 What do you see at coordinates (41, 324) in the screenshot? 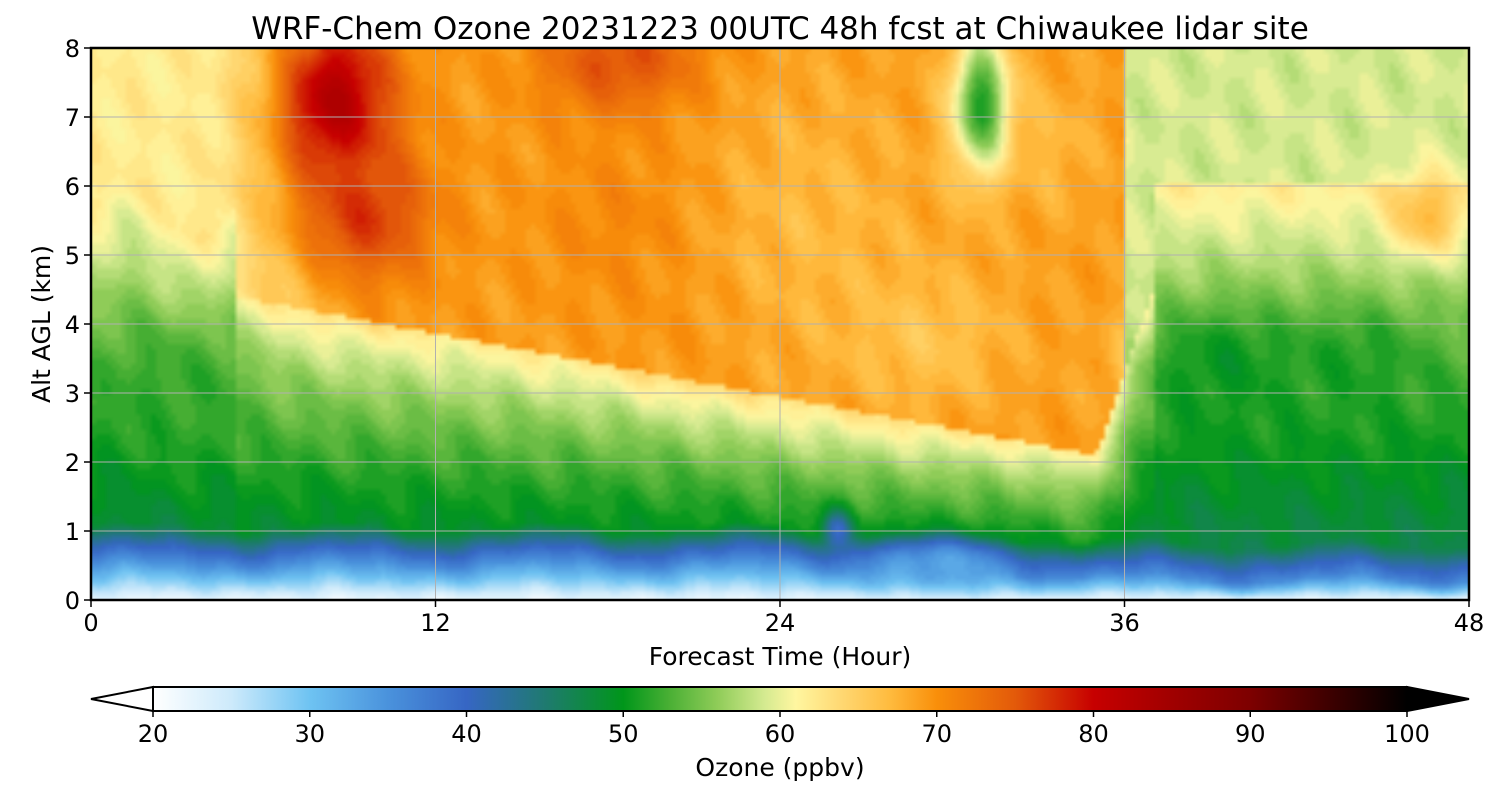
I see `y-axis-label: Alt AGL (km)` at bounding box center [41, 324].